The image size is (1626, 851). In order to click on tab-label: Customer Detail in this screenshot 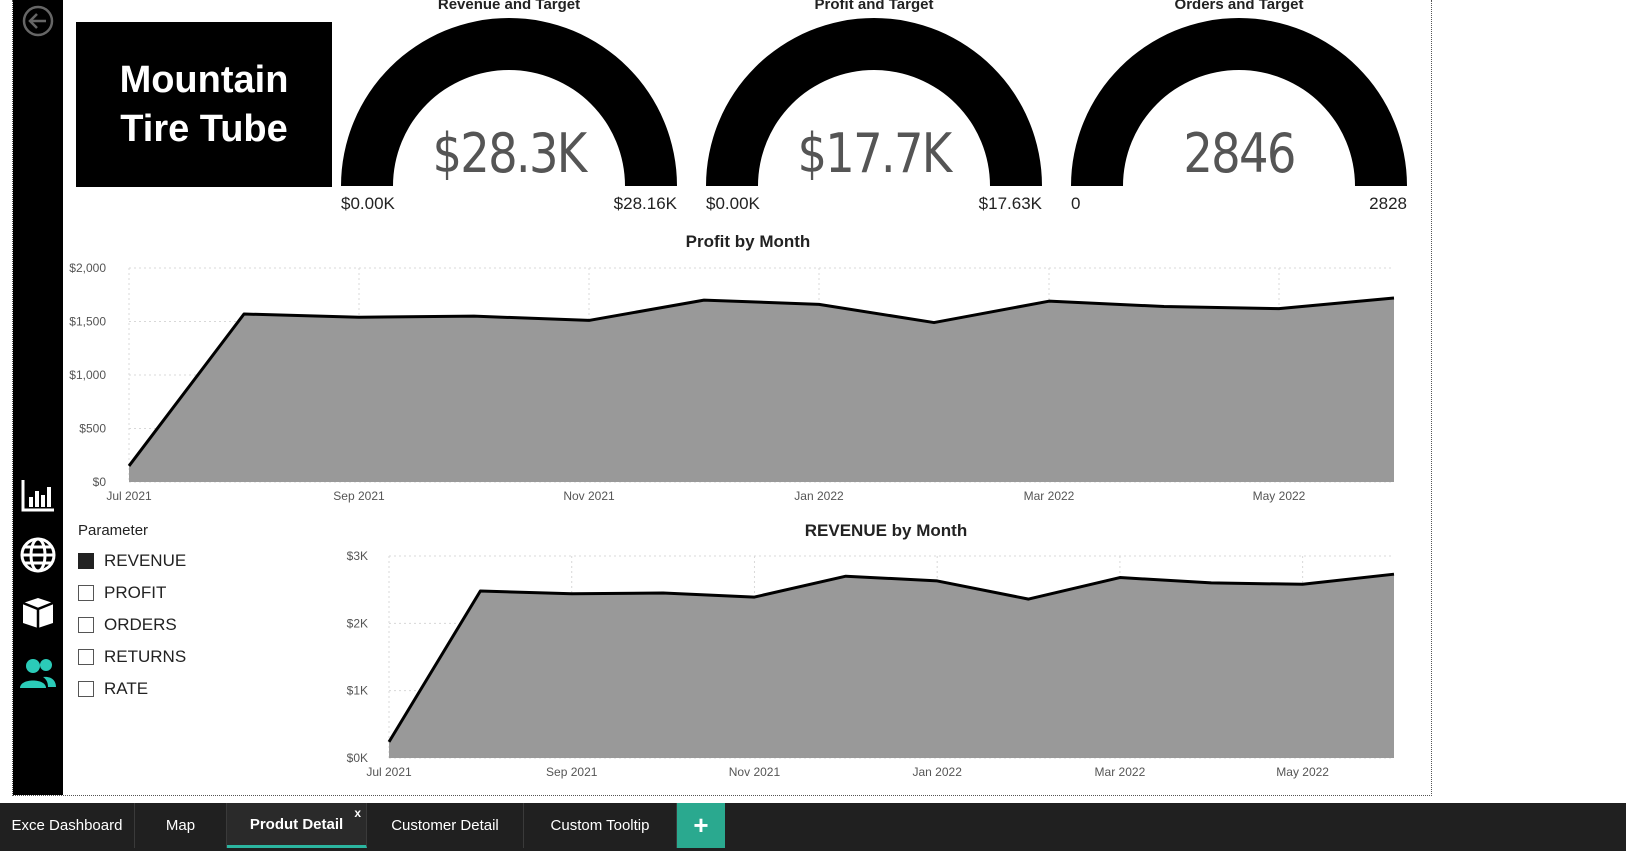, I will do `click(445, 825)`.